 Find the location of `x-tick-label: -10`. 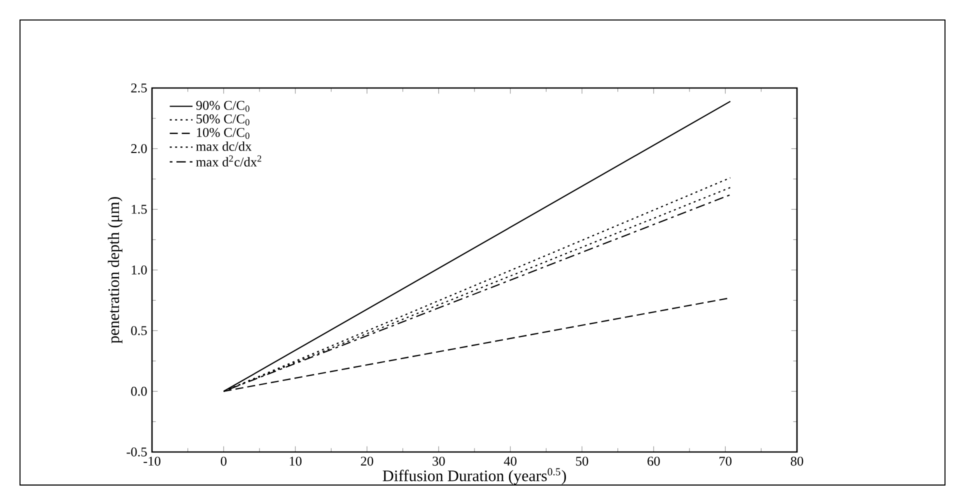

x-tick-label: -10 is located at coordinates (152, 461).